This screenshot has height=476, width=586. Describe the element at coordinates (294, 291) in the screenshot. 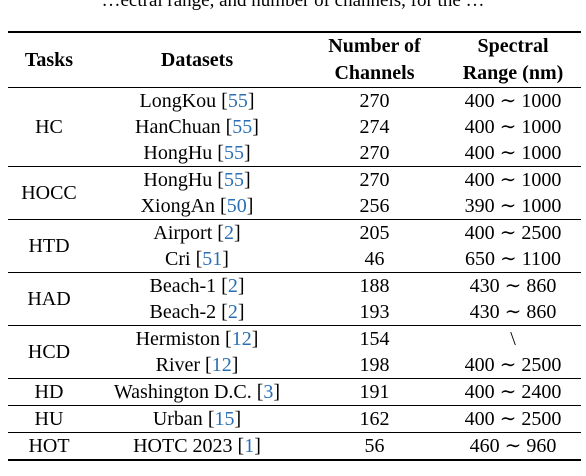

I see `table-row: HAD Beach-1 [2] 188 430 ∼ 860` at that location.